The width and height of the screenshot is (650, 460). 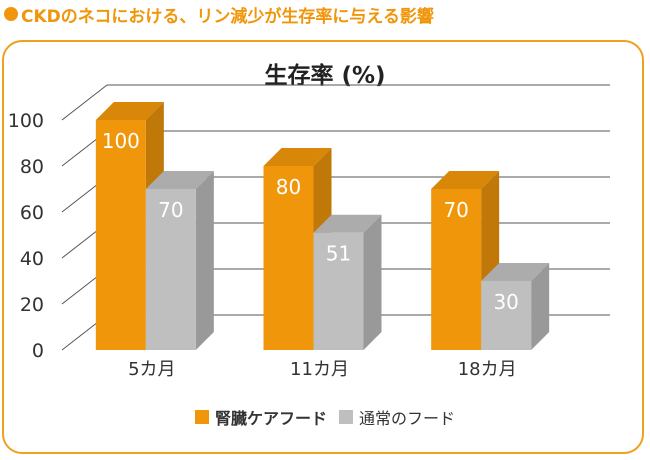 I want to click on legend-swatch-renal-food, so click(x=201, y=417).